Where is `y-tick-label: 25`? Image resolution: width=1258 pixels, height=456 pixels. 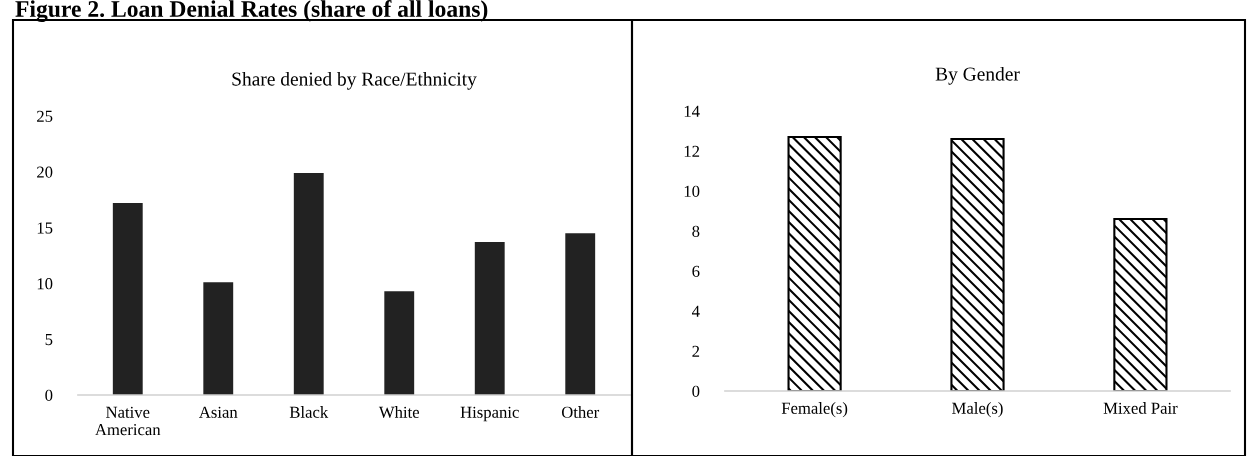
y-tick-label: 25 is located at coordinates (45, 116).